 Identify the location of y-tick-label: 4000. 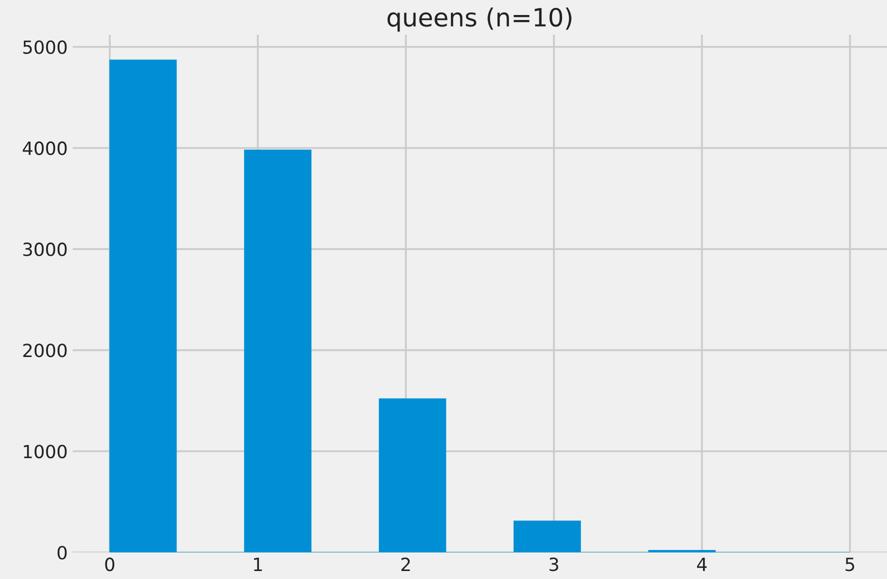
(44, 148).